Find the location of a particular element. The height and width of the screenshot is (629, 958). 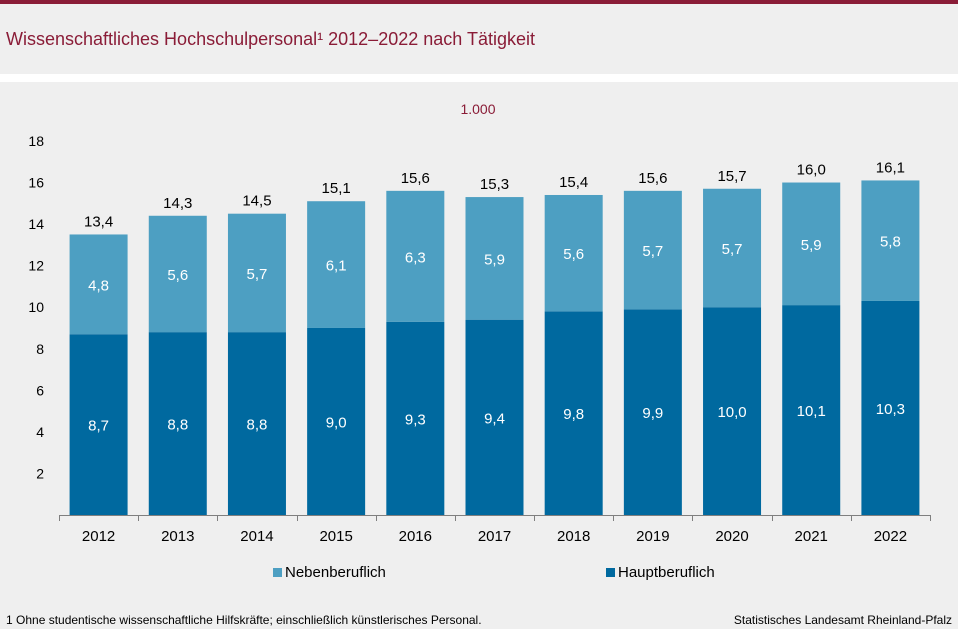

data-label-hauptberuflich: 9,9 is located at coordinates (652, 413).